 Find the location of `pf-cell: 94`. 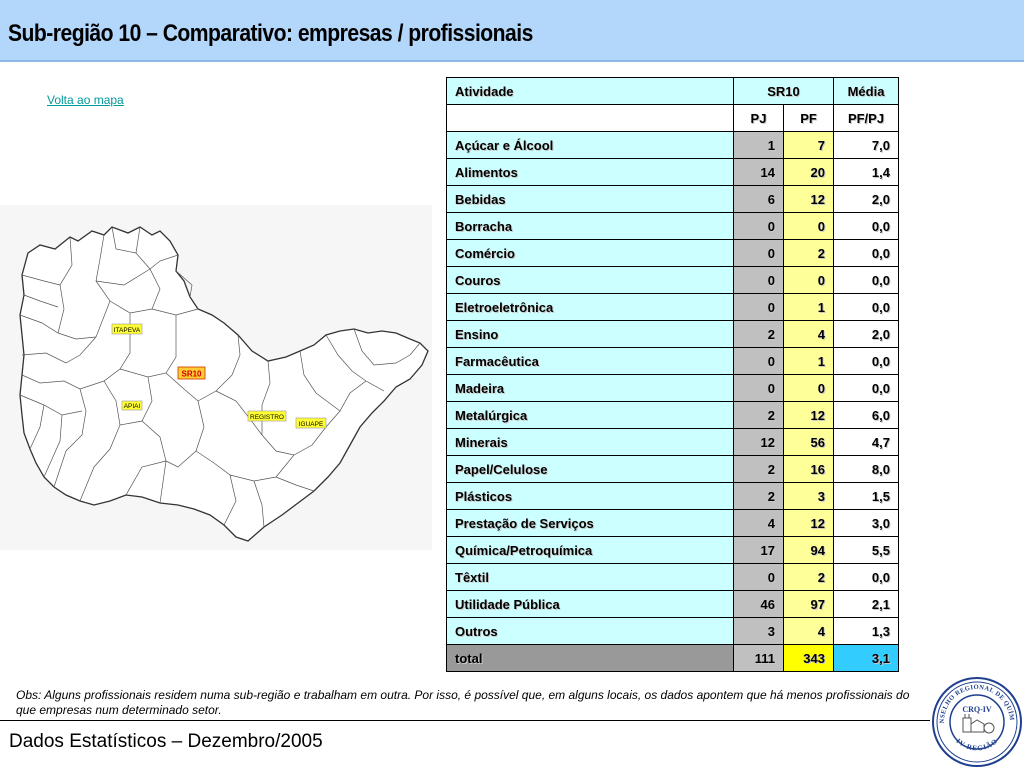

pf-cell: 94 is located at coordinates (808, 550).